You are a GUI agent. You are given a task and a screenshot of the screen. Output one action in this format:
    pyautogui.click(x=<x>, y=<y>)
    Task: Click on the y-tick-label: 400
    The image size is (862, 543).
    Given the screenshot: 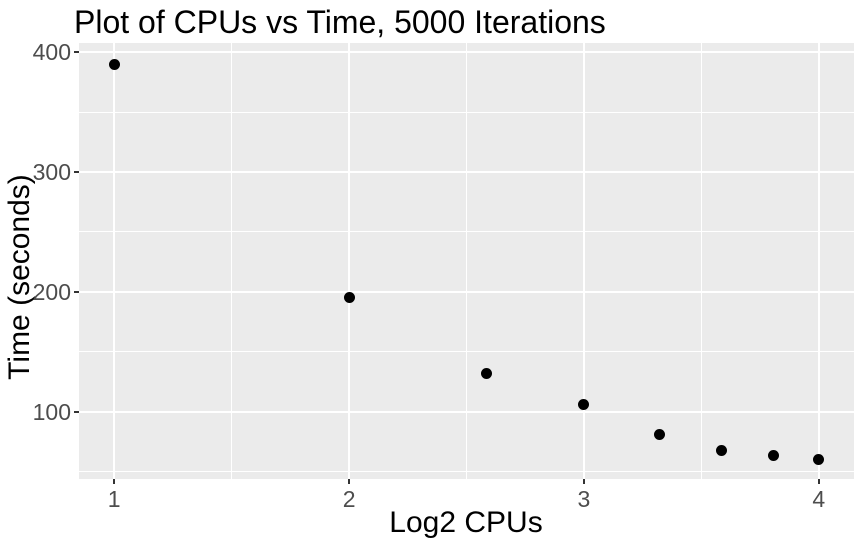 What is the action you would take?
    pyautogui.click(x=51, y=52)
    